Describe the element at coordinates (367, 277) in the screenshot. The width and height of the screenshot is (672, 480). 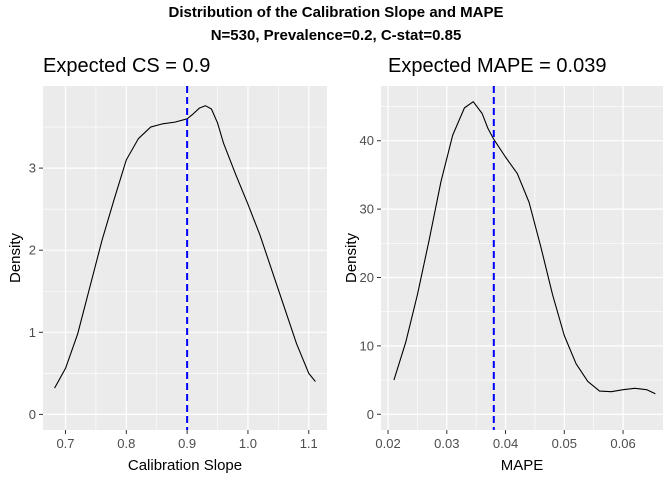
I see `panel-2-y-tick-label: 20` at that location.